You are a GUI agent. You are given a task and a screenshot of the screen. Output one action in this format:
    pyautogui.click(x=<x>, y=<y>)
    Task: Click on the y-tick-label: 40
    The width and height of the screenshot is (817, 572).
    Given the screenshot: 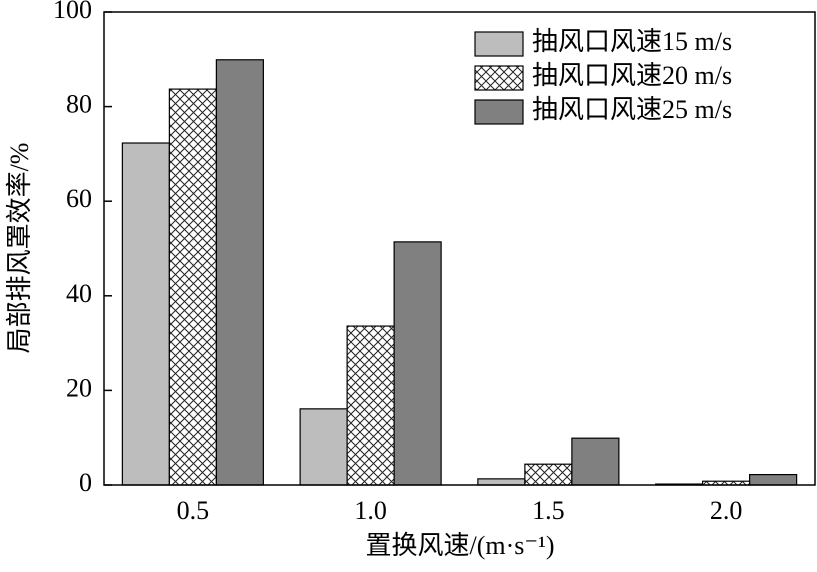 What is the action you would take?
    pyautogui.click(x=79, y=293)
    